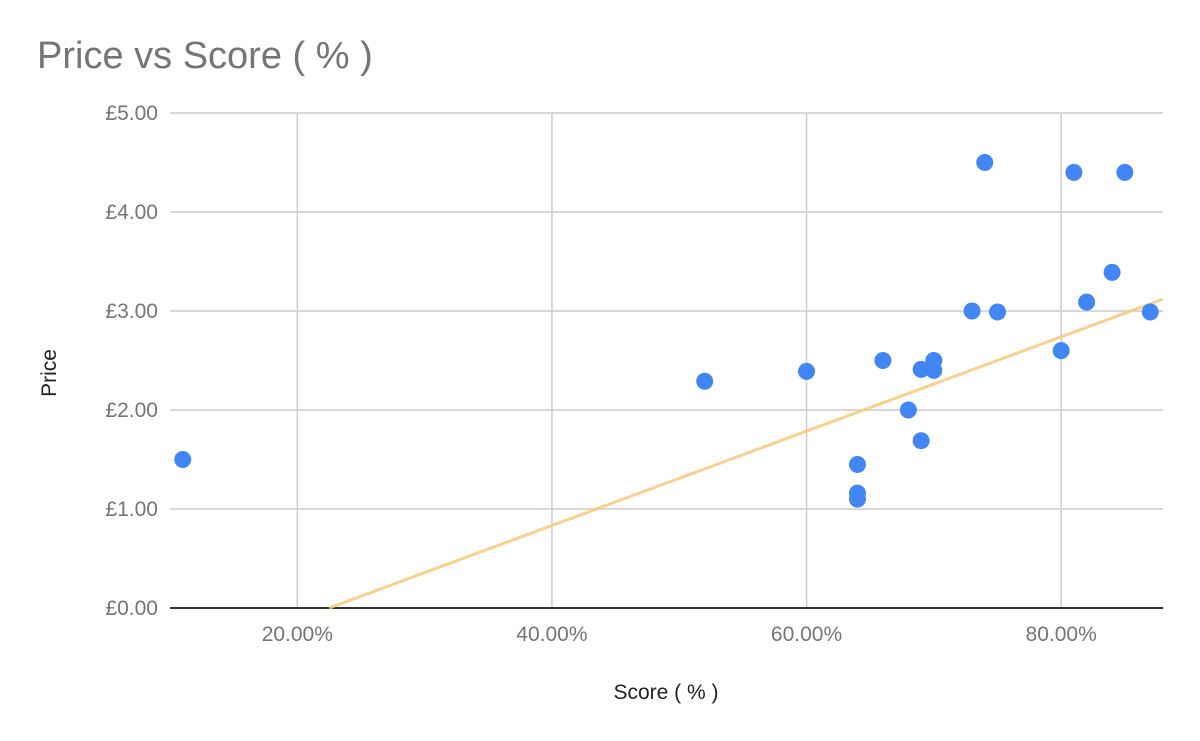  Describe the element at coordinates (131, 212) in the screenshot. I see `y-tick-label: £4.00` at that location.